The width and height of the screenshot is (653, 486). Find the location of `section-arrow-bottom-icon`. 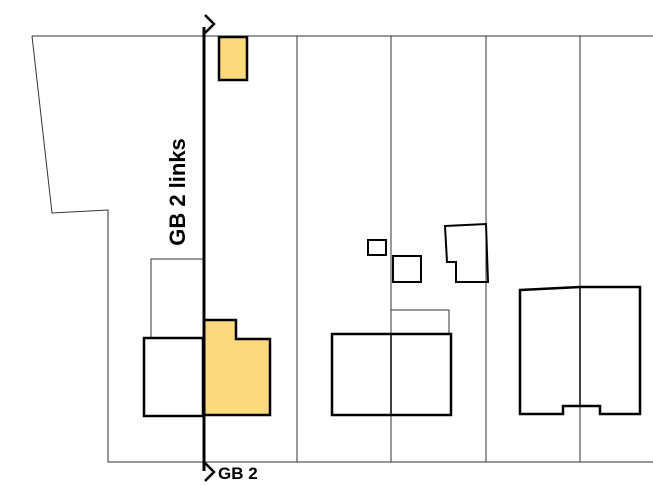

section-arrow-bottom-icon is located at coordinates (210, 472).